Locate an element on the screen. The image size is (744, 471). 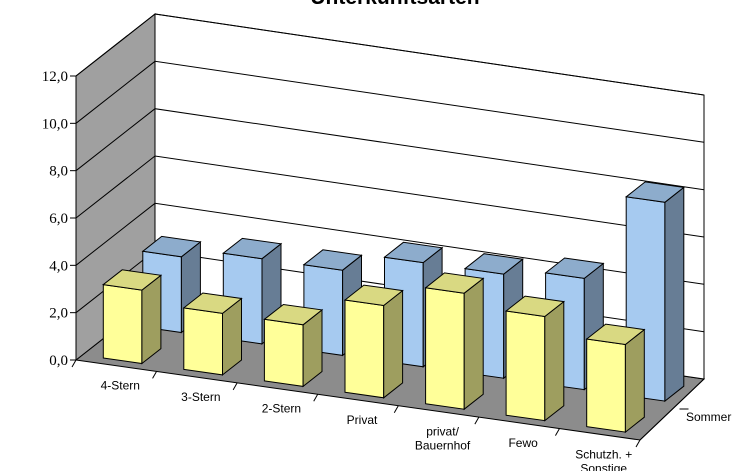
x-tick-label: privat/Bauernhof is located at coordinates (443, 438).